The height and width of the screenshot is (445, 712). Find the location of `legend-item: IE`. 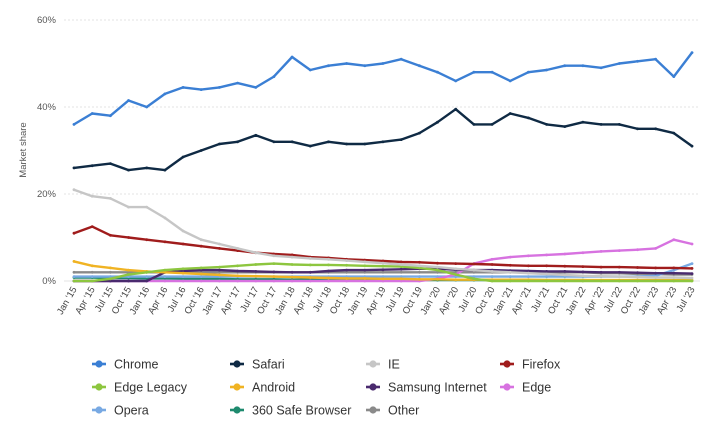

legend-item: IE is located at coordinates (383, 365).